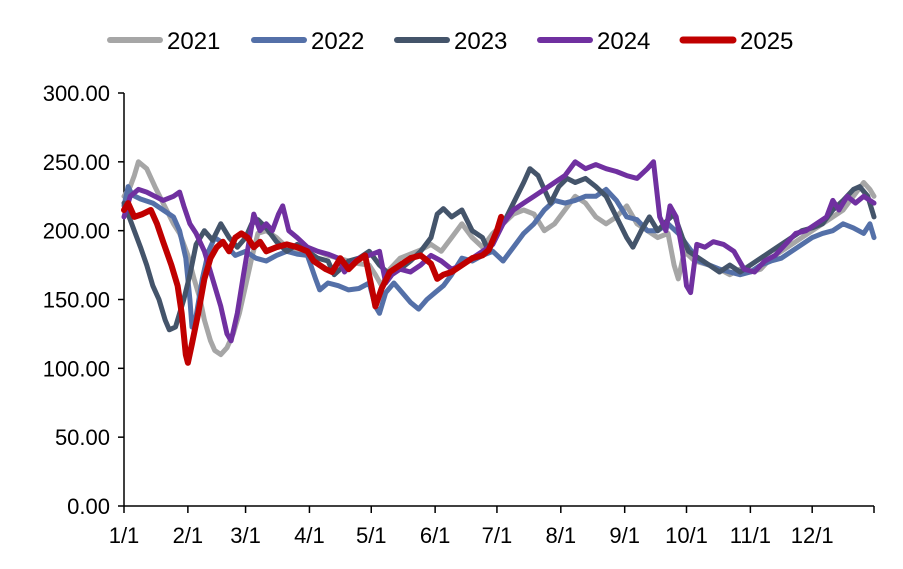 The image size is (903, 569). I want to click on x-tick-label: 11/1, so click(750, 535).